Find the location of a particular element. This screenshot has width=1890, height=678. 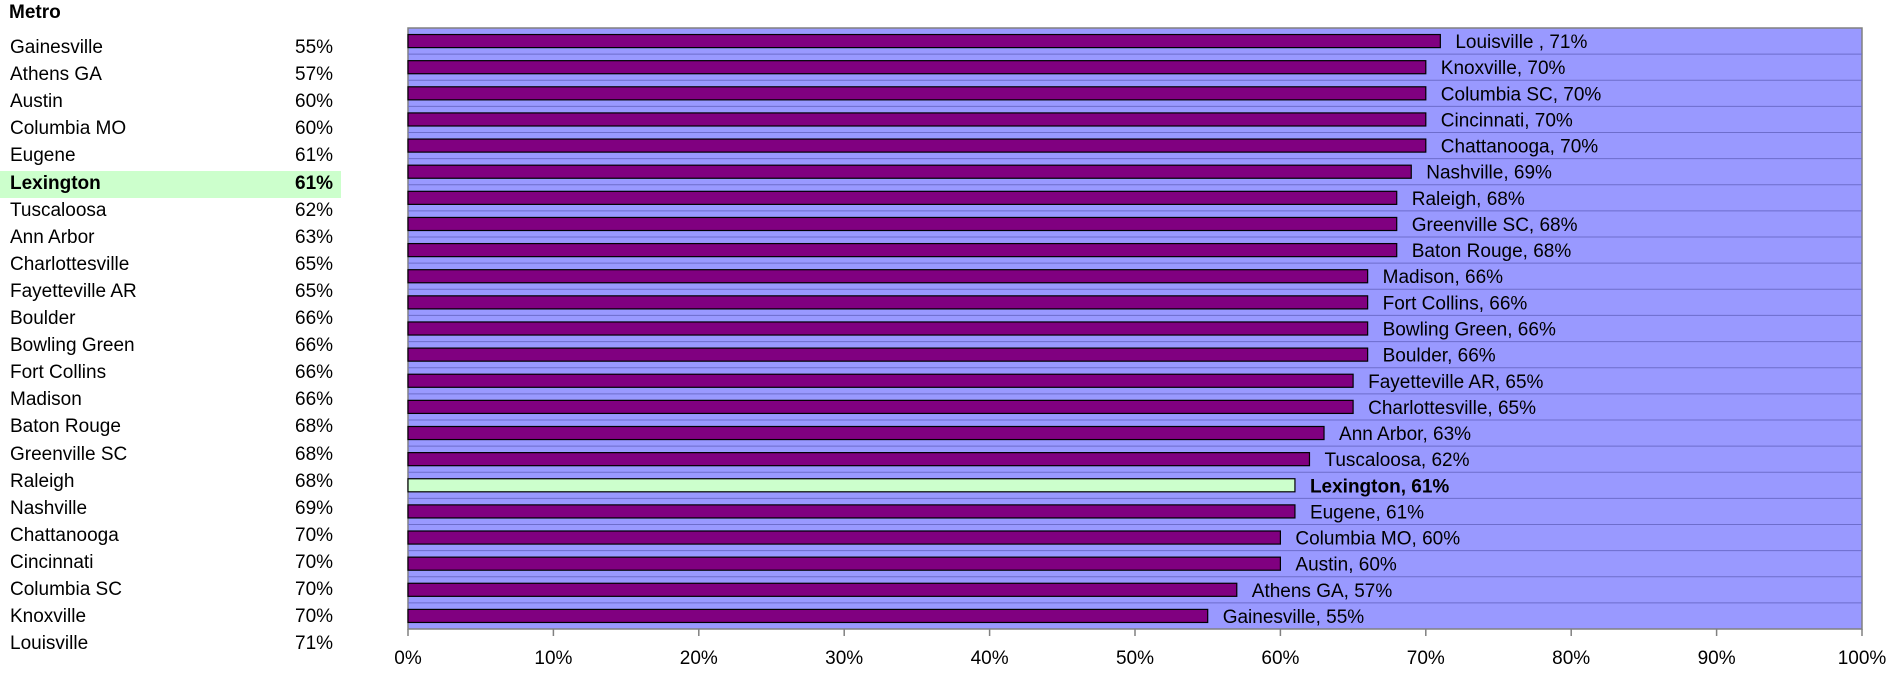

table-row: Columbia MO 60% is located at coordinates (170, 129).